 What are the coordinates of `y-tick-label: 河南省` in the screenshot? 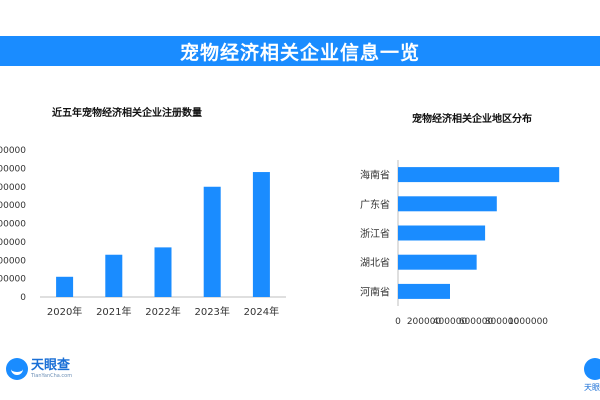 It's located at (375, 291).